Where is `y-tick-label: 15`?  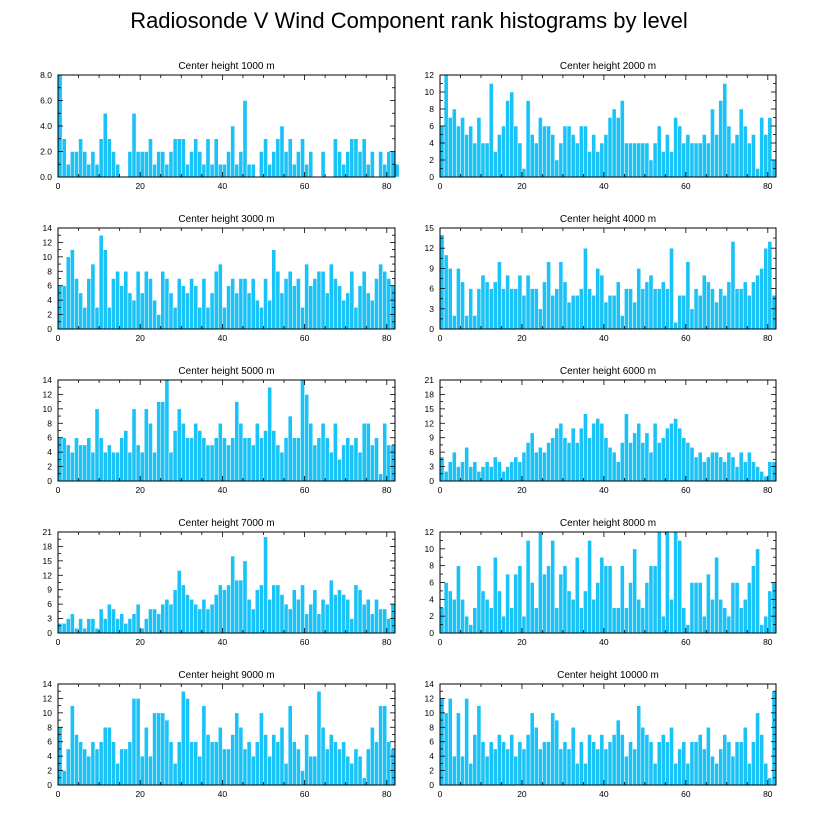
y-tick-label: 15 is located at coordinates (430, 228).